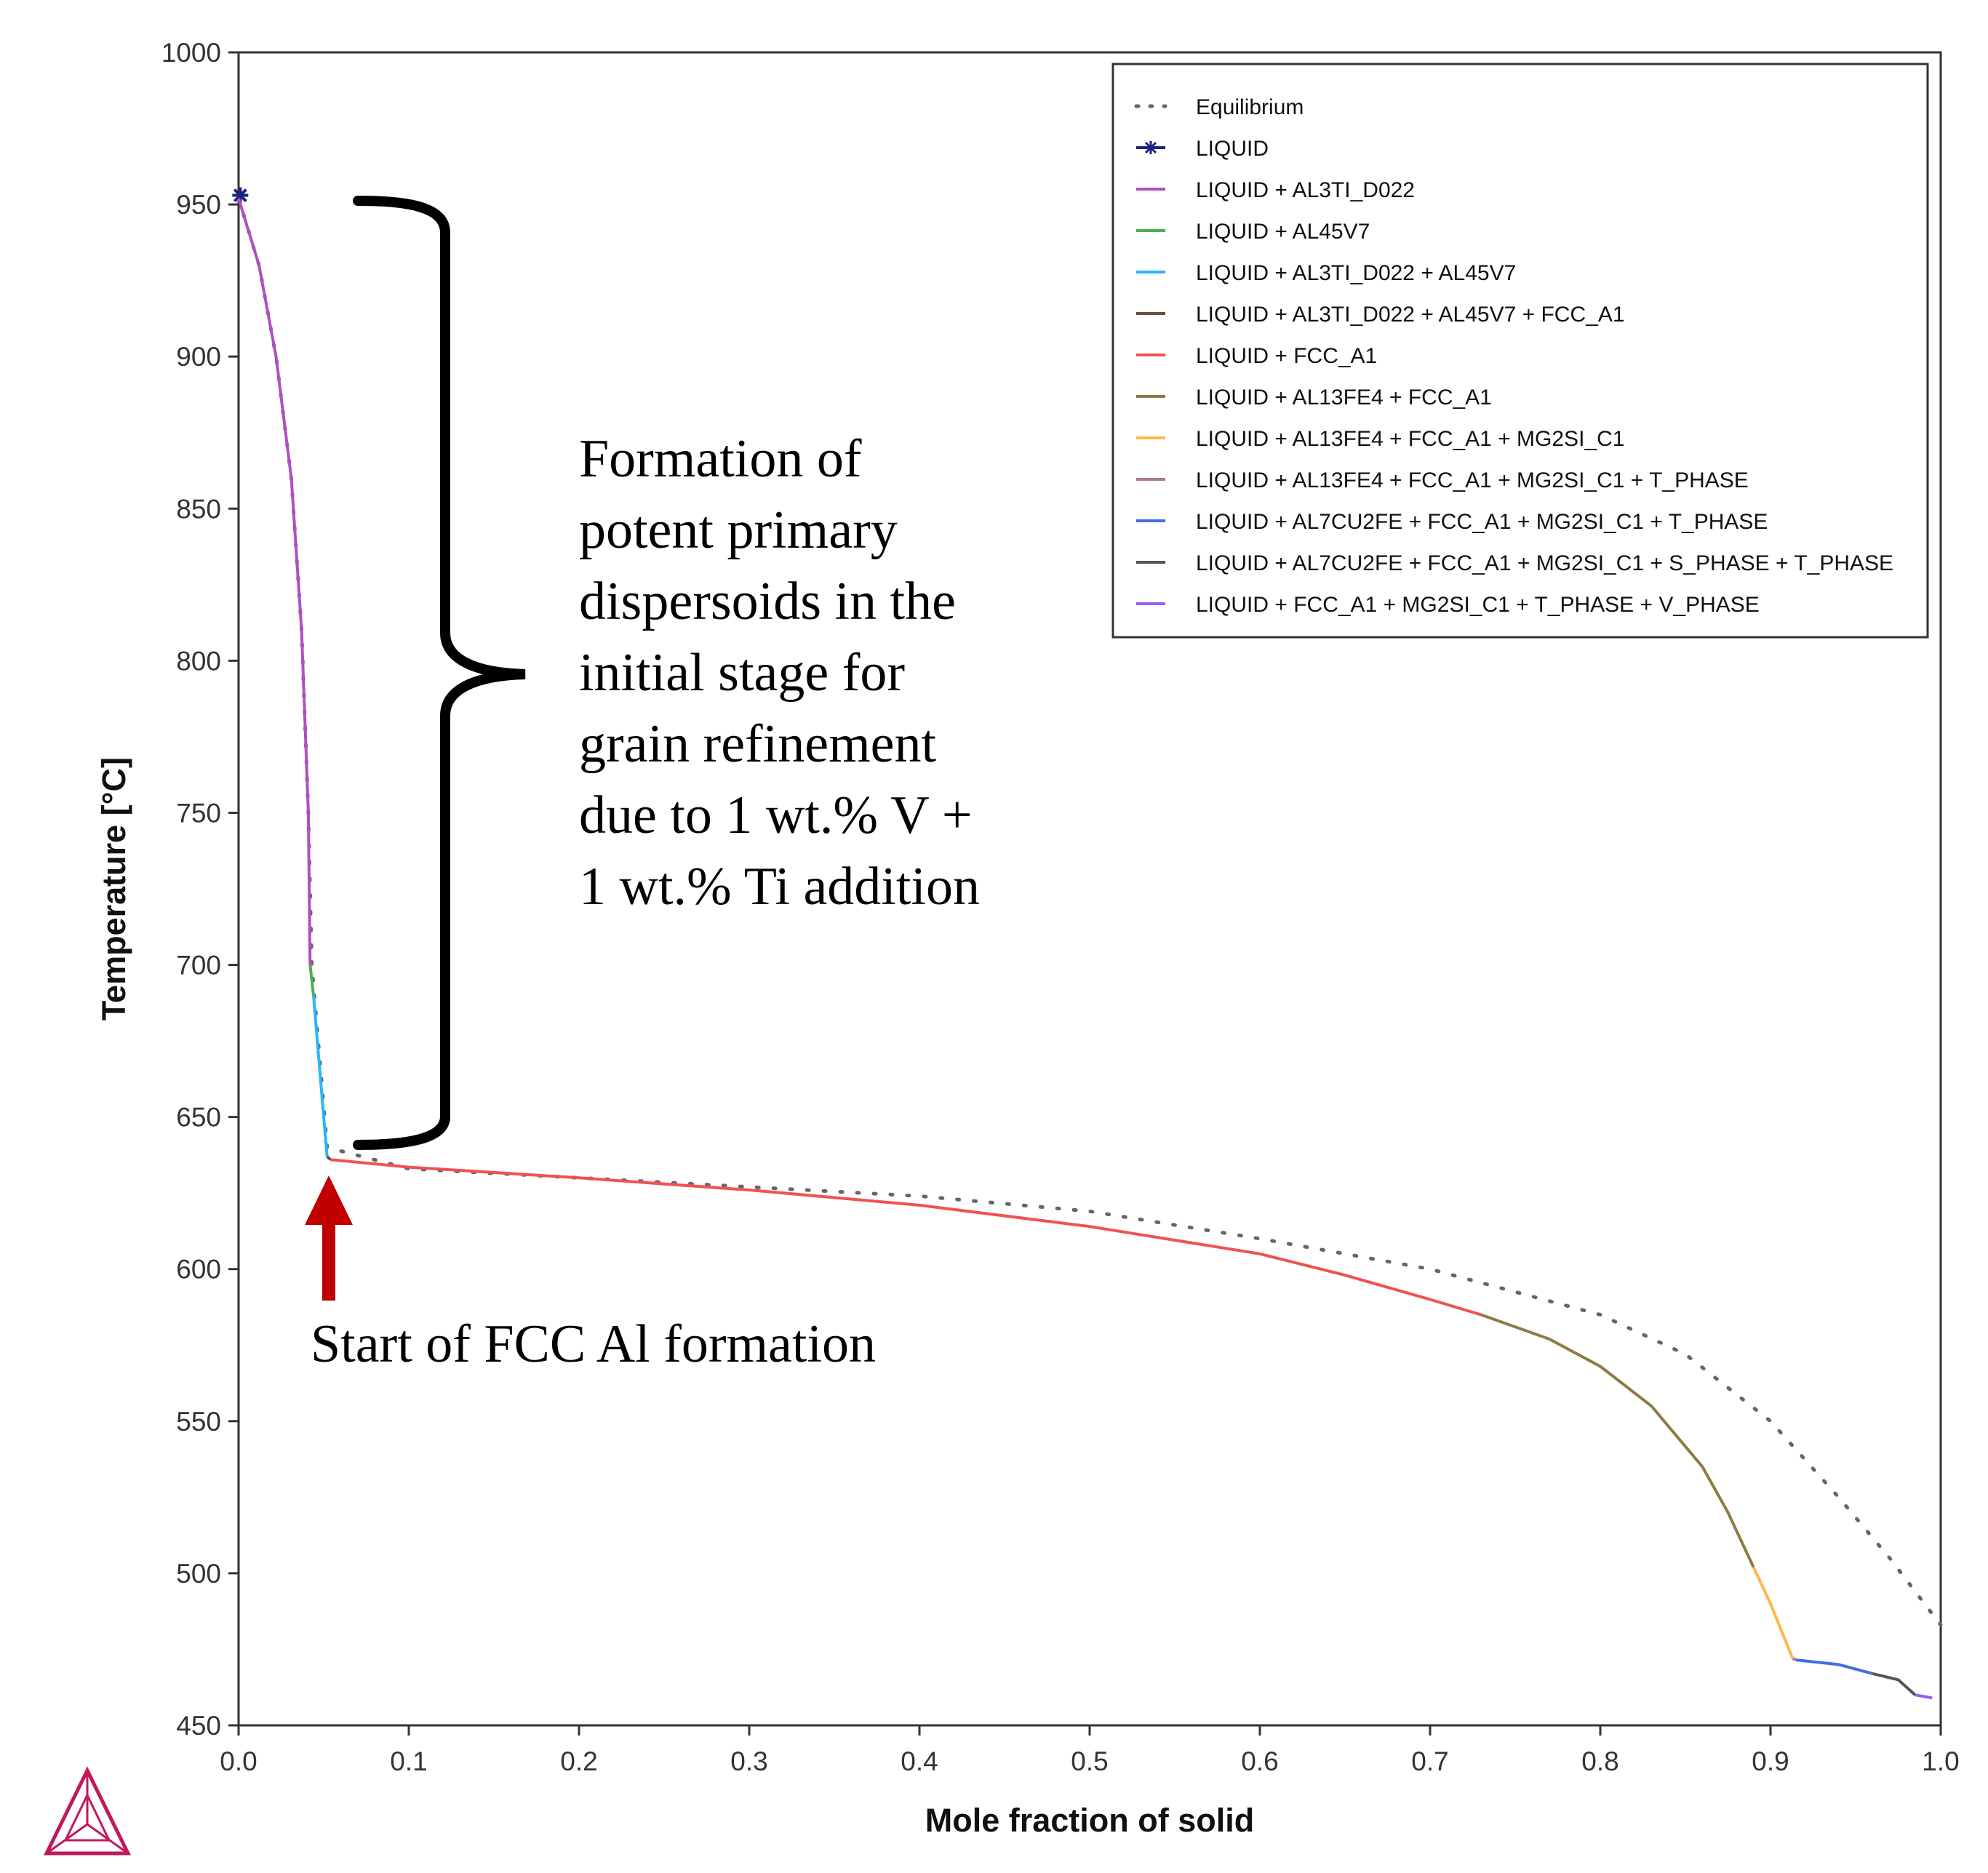 The width and height of the screenshot is (1988, 1873). I want to click on y-tick-label: 600, so click(198, 1270).